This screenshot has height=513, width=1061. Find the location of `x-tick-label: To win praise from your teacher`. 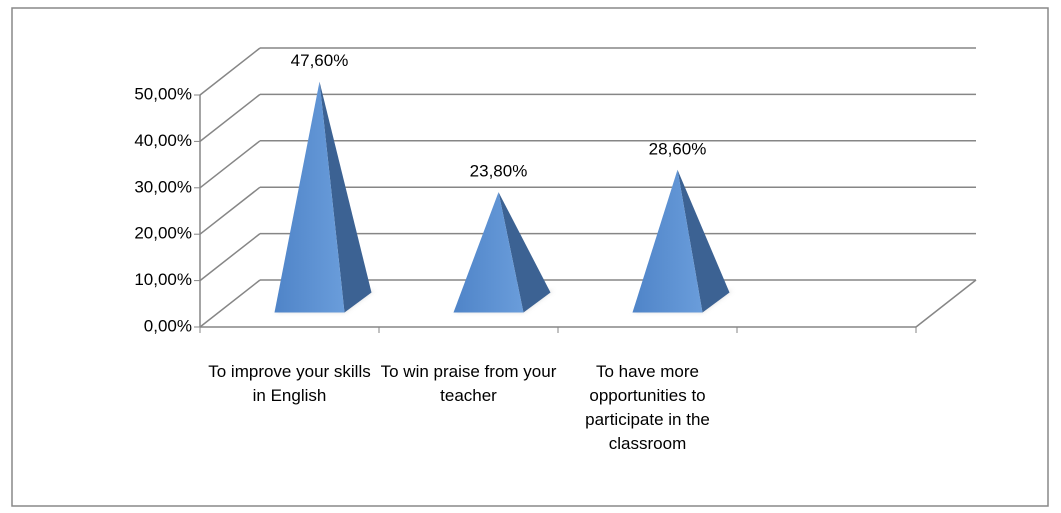

x-tick-label: To win praise from your teacher is located at coordinates (468, 383).